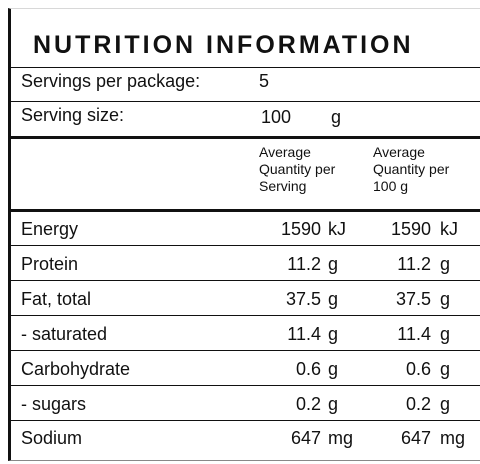 This screenshot has width=480, height=464. Describe the element at coordinates (308, 369) in the screenshot. I see `carbohydrate-per-serving: 0.6` at that location.